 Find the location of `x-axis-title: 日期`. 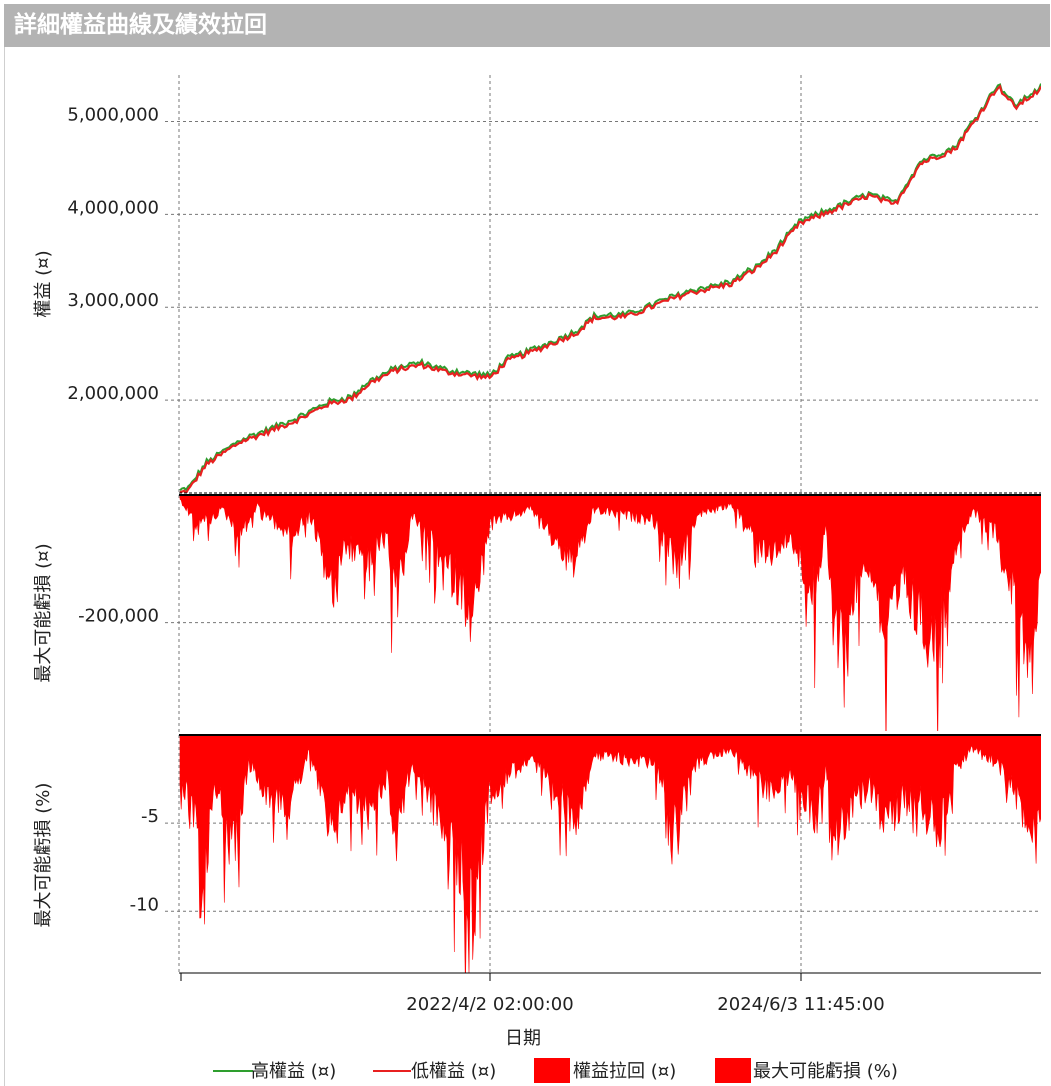

x-axis-title: 日期 is located at coordinates (523, 1038).